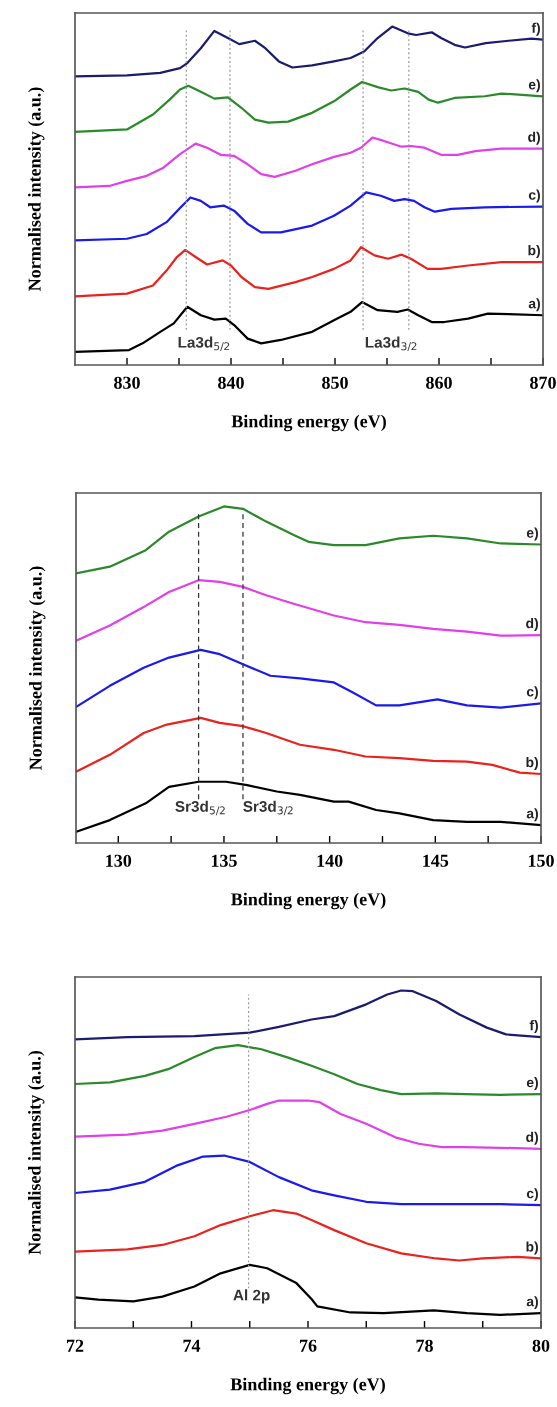 The width and height of the screenshot is (557, 1407). What do you see at coordinates (439, 382) in the screenshot?
I see `x-tick-label: 860` at bounding box center [439, 382].